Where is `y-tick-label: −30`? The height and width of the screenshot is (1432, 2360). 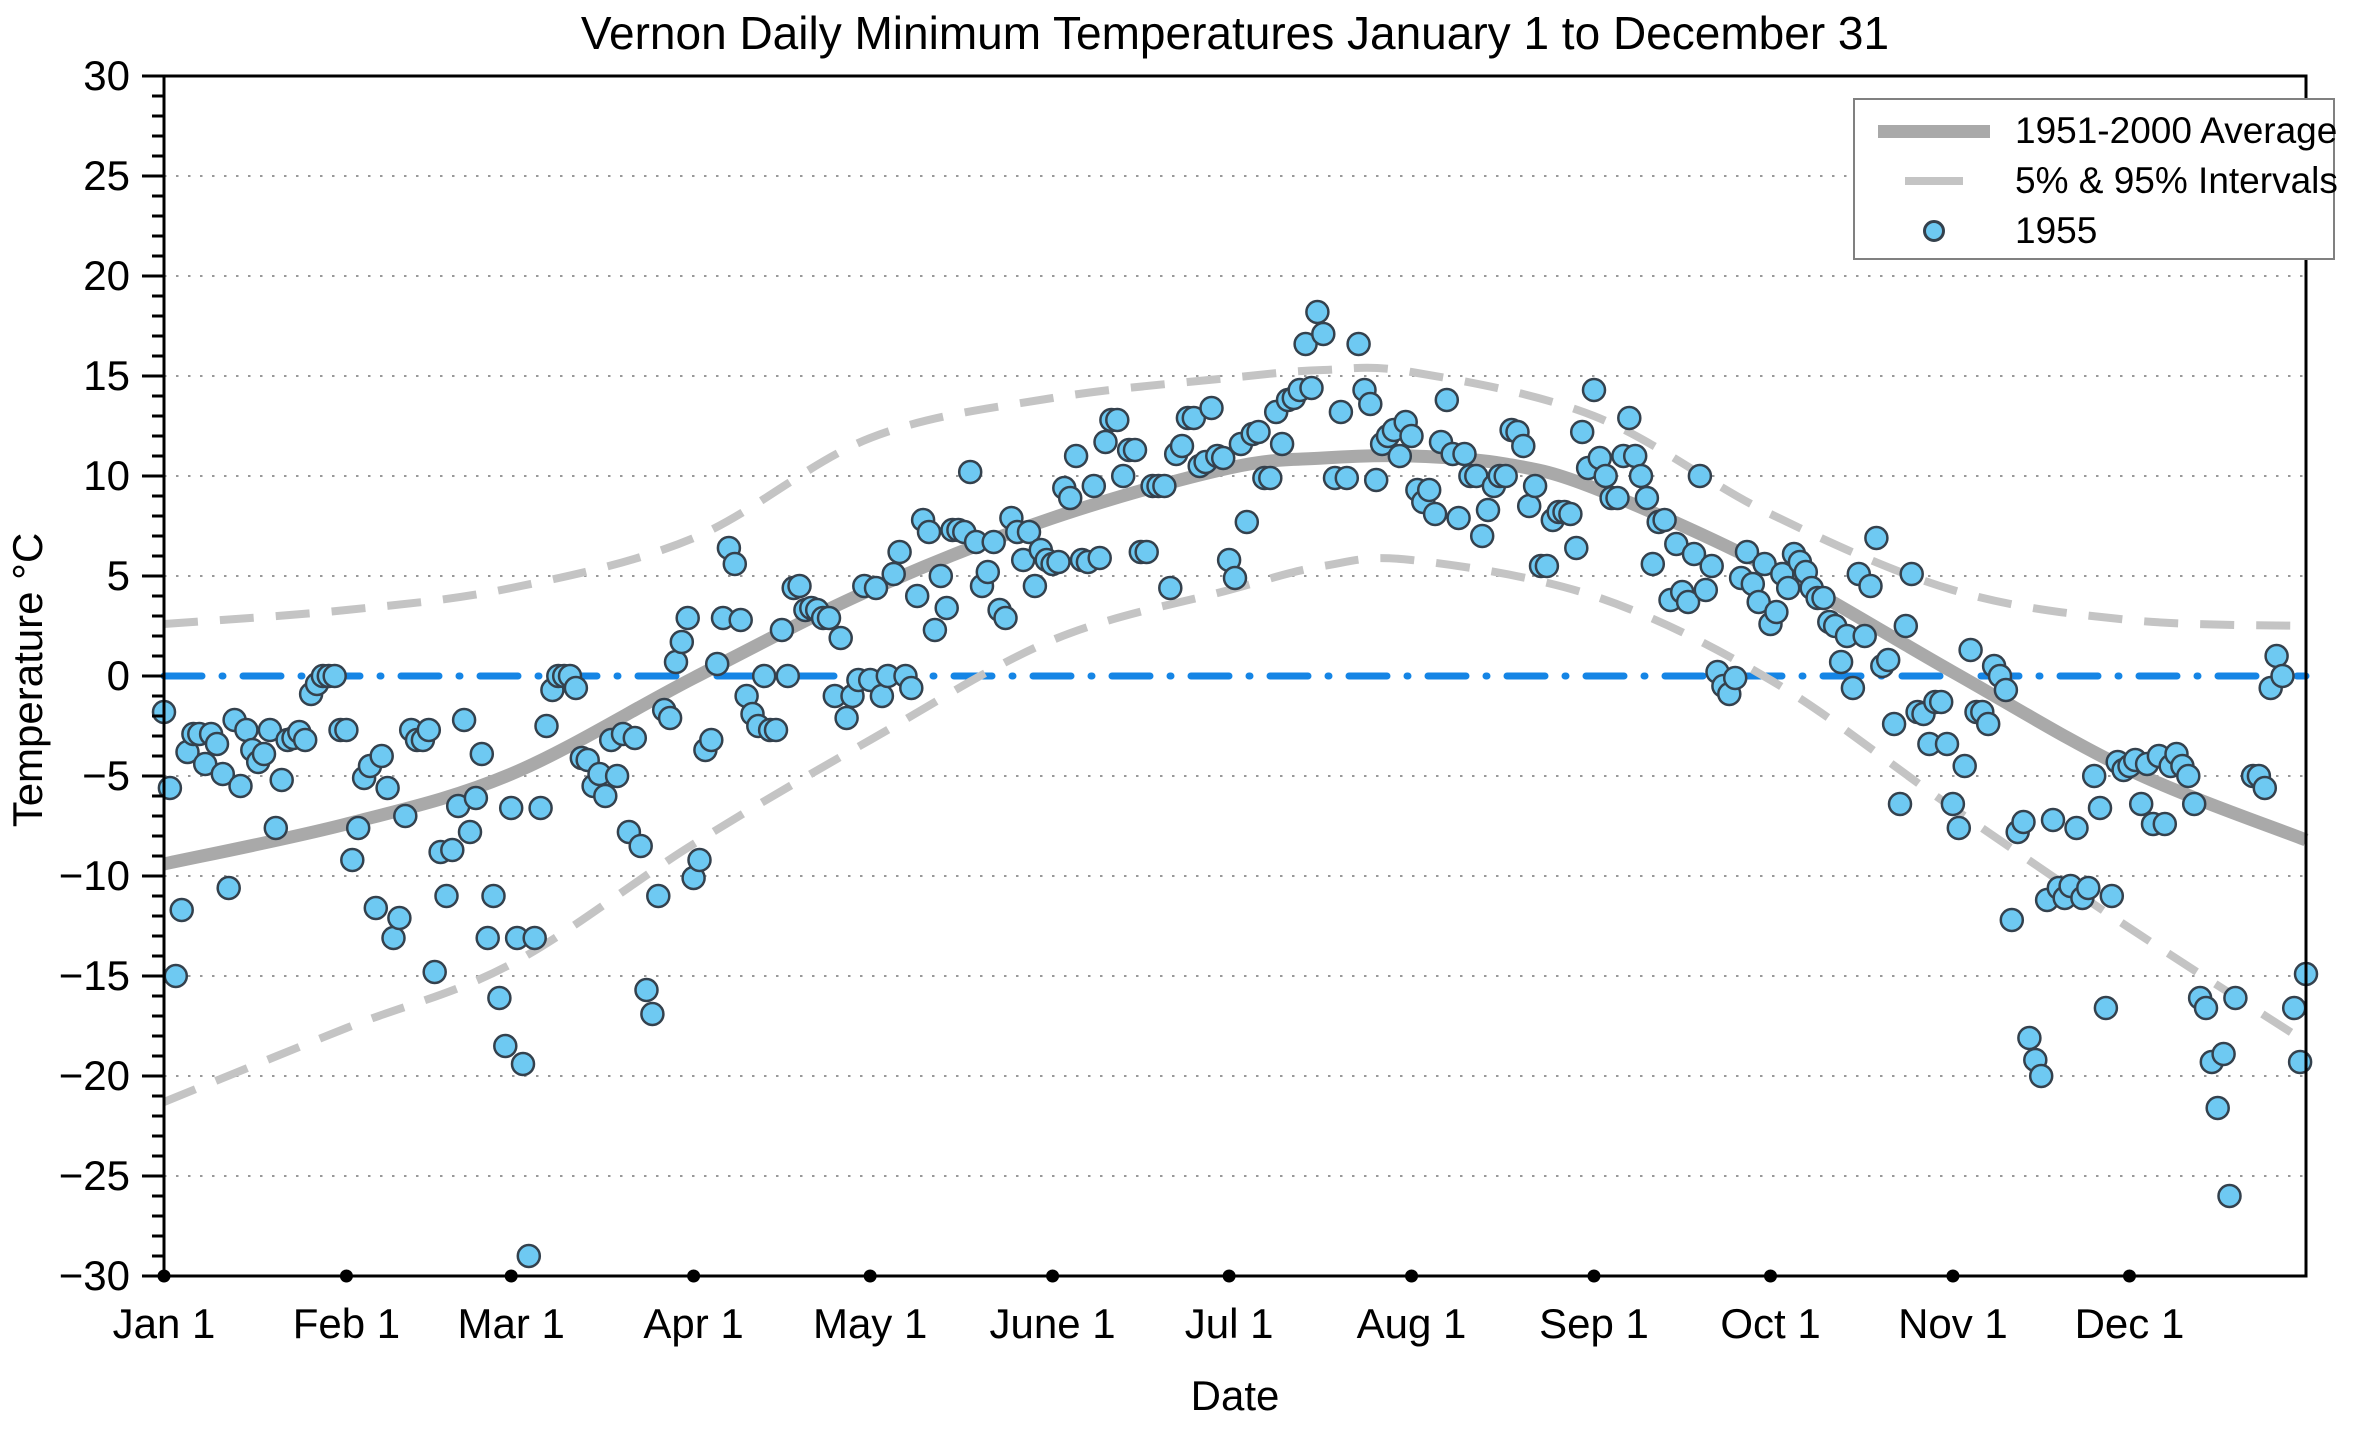
y-tick-label: −30 is located at coordinates (94, 1275).